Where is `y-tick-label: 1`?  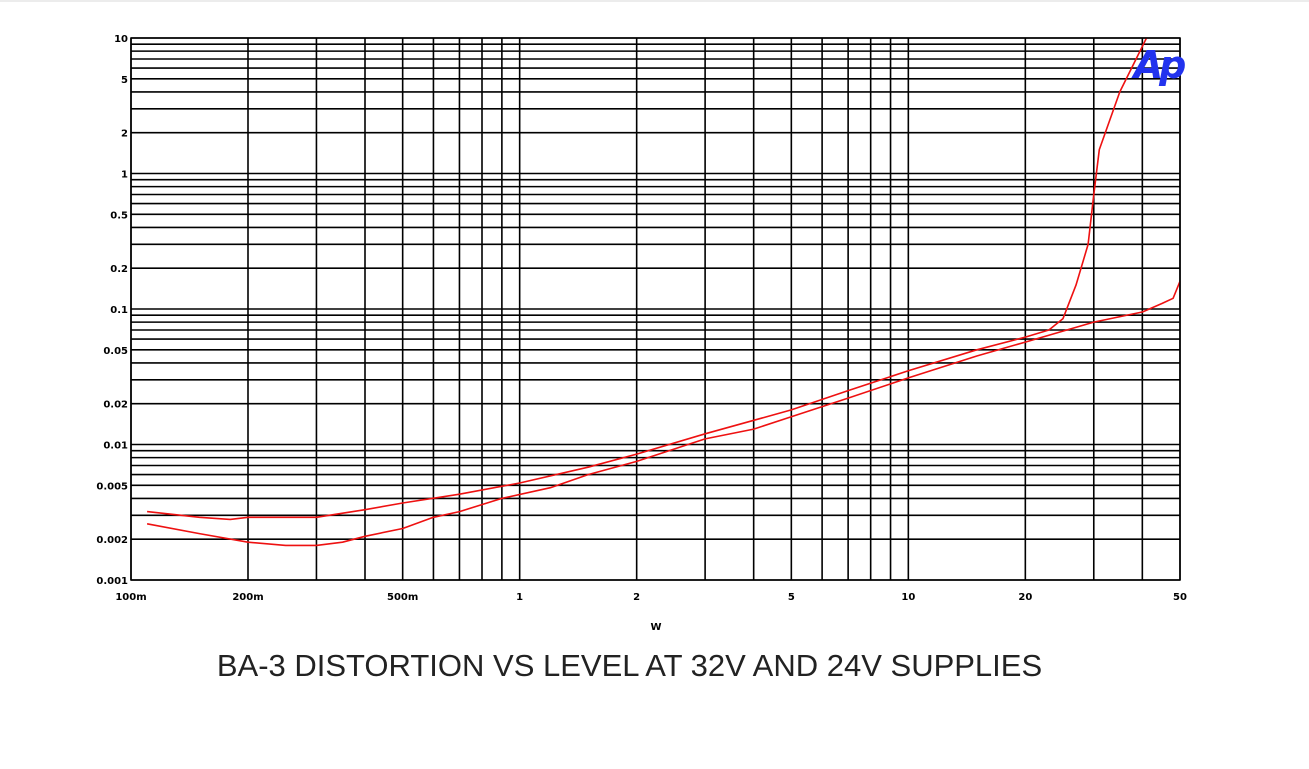 y-tick-label: 1 is located at coordinates (124, 175).